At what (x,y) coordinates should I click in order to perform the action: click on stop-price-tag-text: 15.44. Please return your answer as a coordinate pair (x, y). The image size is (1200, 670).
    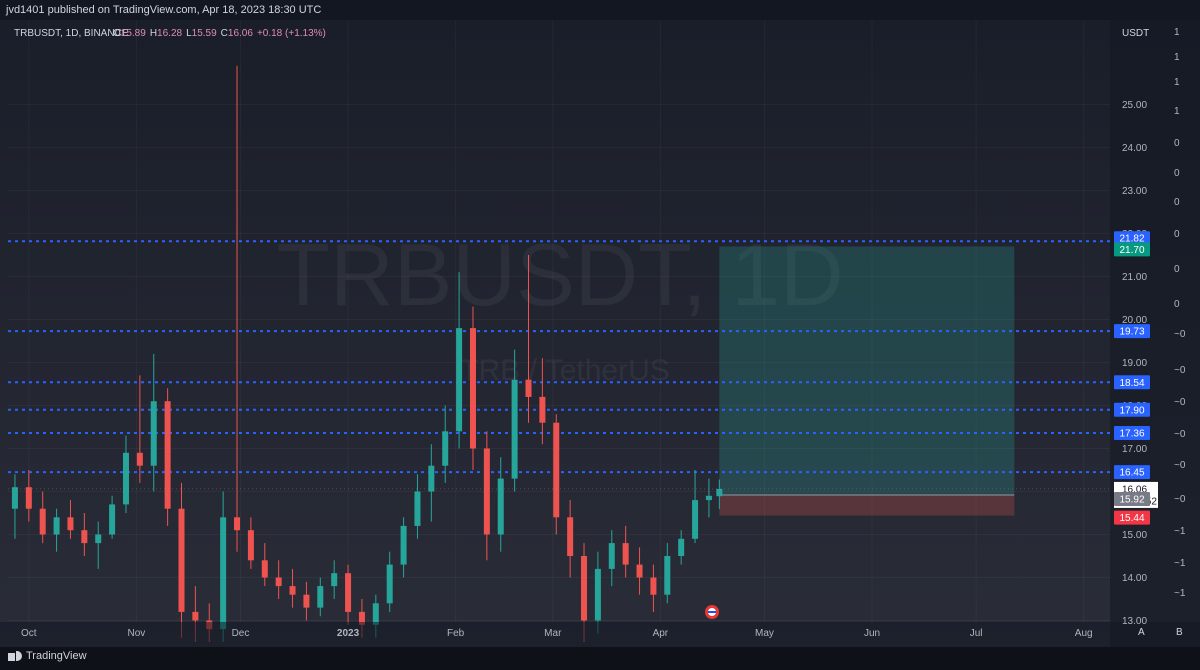
    Looking at the image, I should click on (1131, 518).